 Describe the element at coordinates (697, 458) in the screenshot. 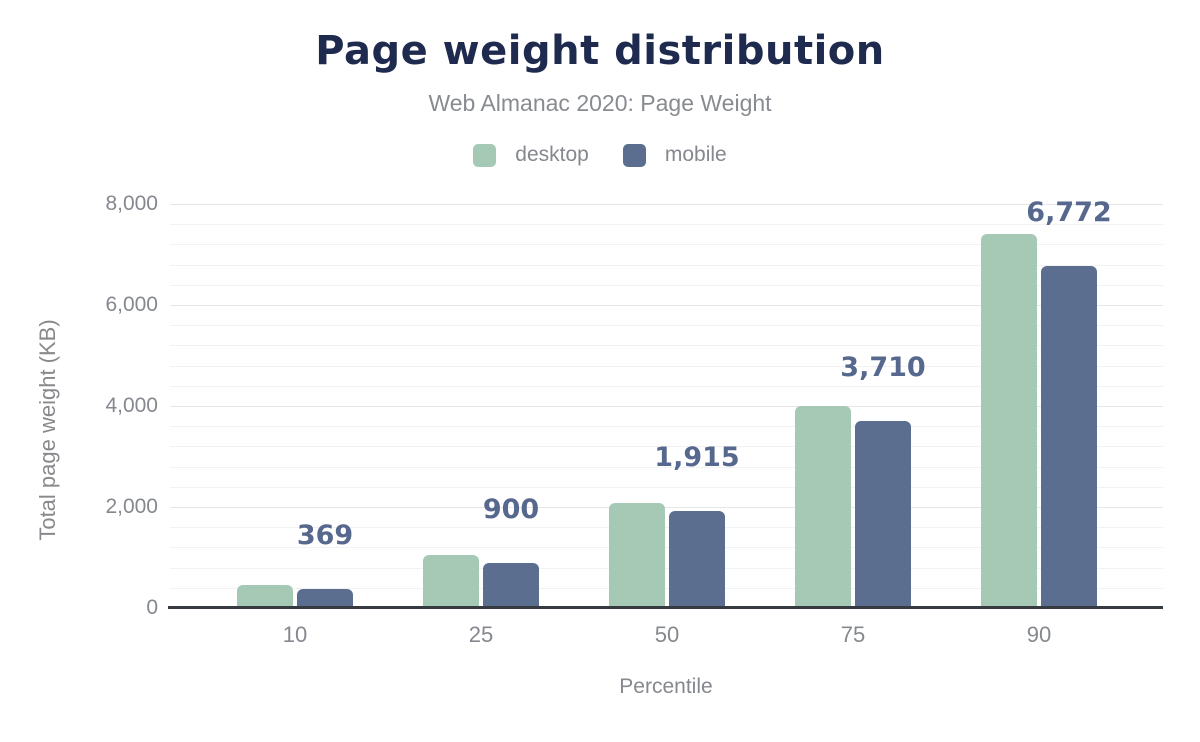

I see `data-label-p50: 1,915` at that location.